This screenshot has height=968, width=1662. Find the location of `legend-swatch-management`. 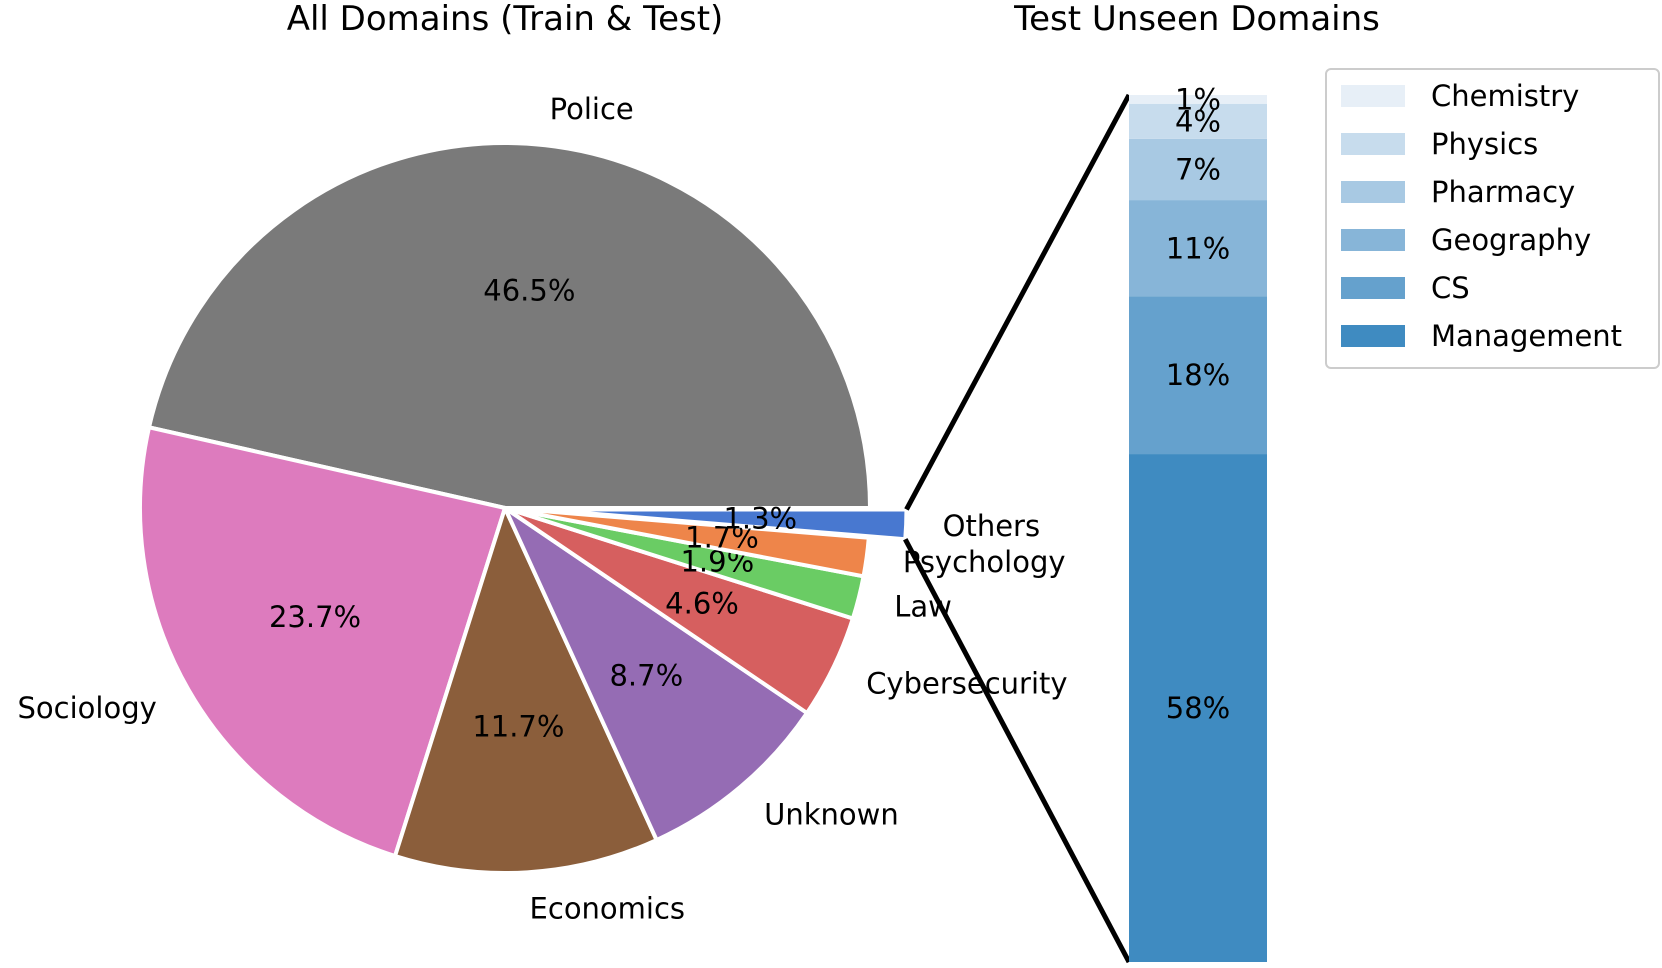

legend-swatch-management is located at coordinates (1373, 336).